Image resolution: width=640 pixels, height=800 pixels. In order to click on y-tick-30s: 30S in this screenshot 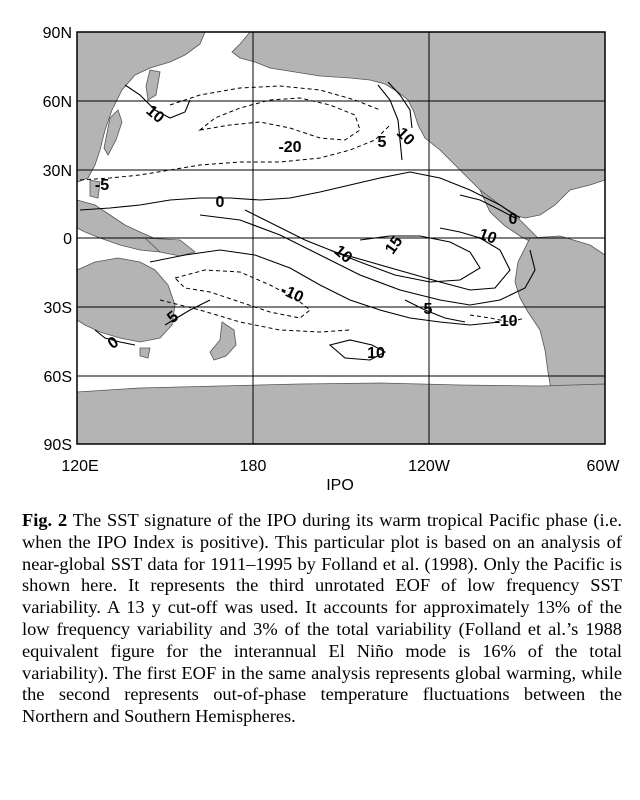, I will do `click(58, 308)`.